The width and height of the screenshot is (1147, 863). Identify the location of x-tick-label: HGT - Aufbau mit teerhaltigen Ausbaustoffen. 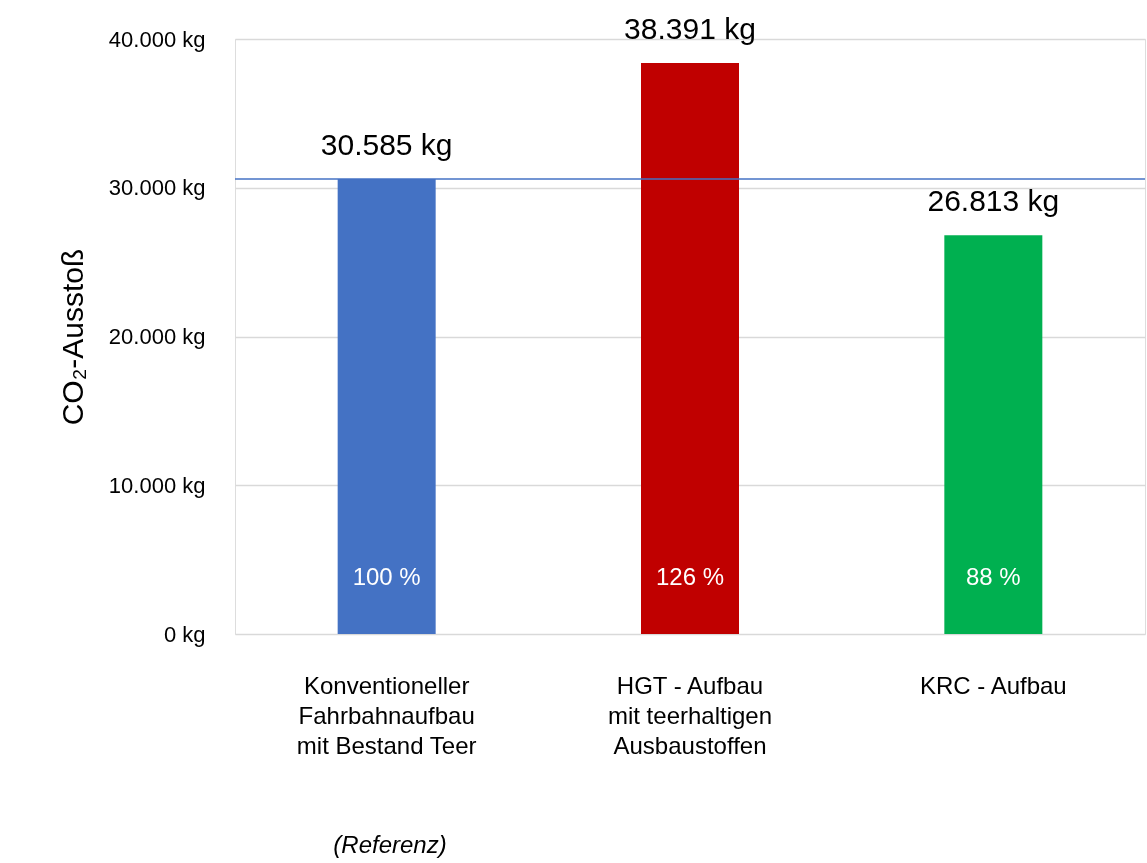
(690, 715).